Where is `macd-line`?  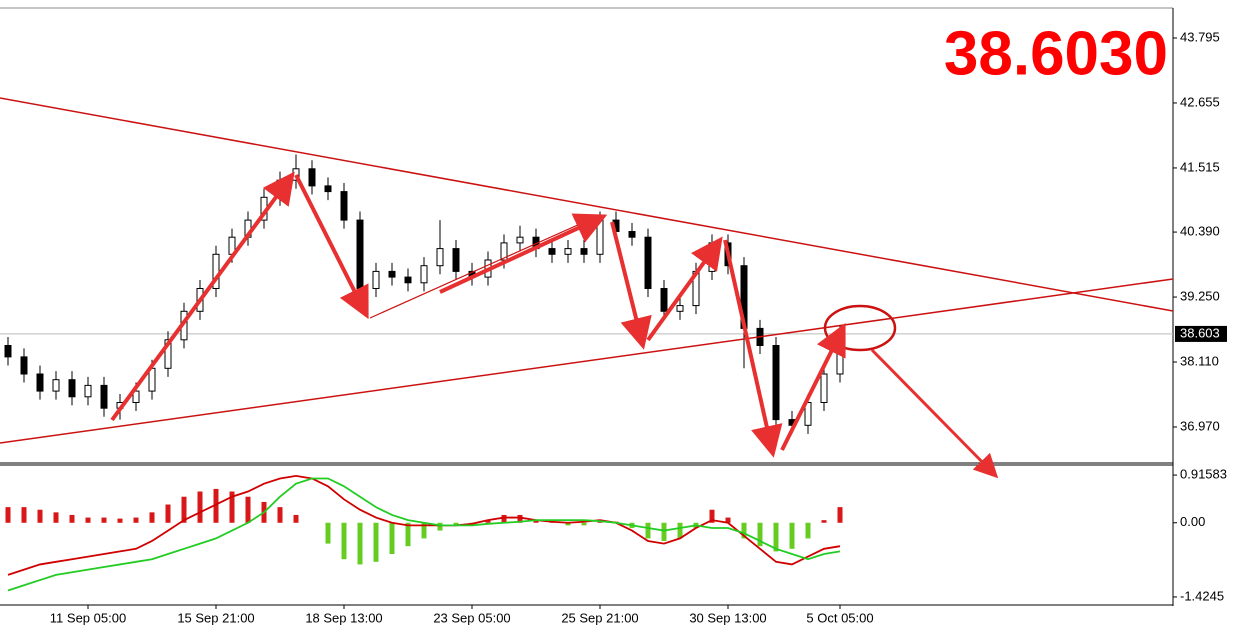 macd-line is located at coordinates (424, 534).